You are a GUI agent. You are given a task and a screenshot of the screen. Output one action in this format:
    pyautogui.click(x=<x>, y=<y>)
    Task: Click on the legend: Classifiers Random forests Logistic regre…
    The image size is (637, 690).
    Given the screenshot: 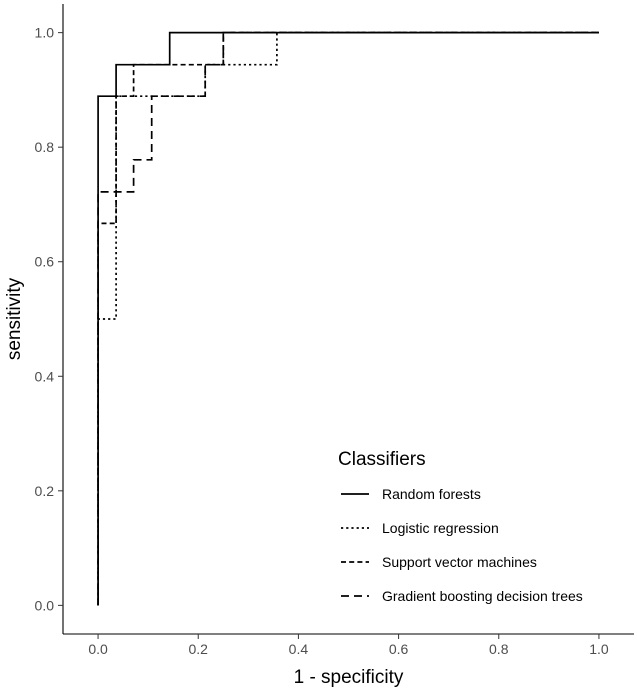 What is the action you would take?
    pyautogui.click(x=460, y=526)
    